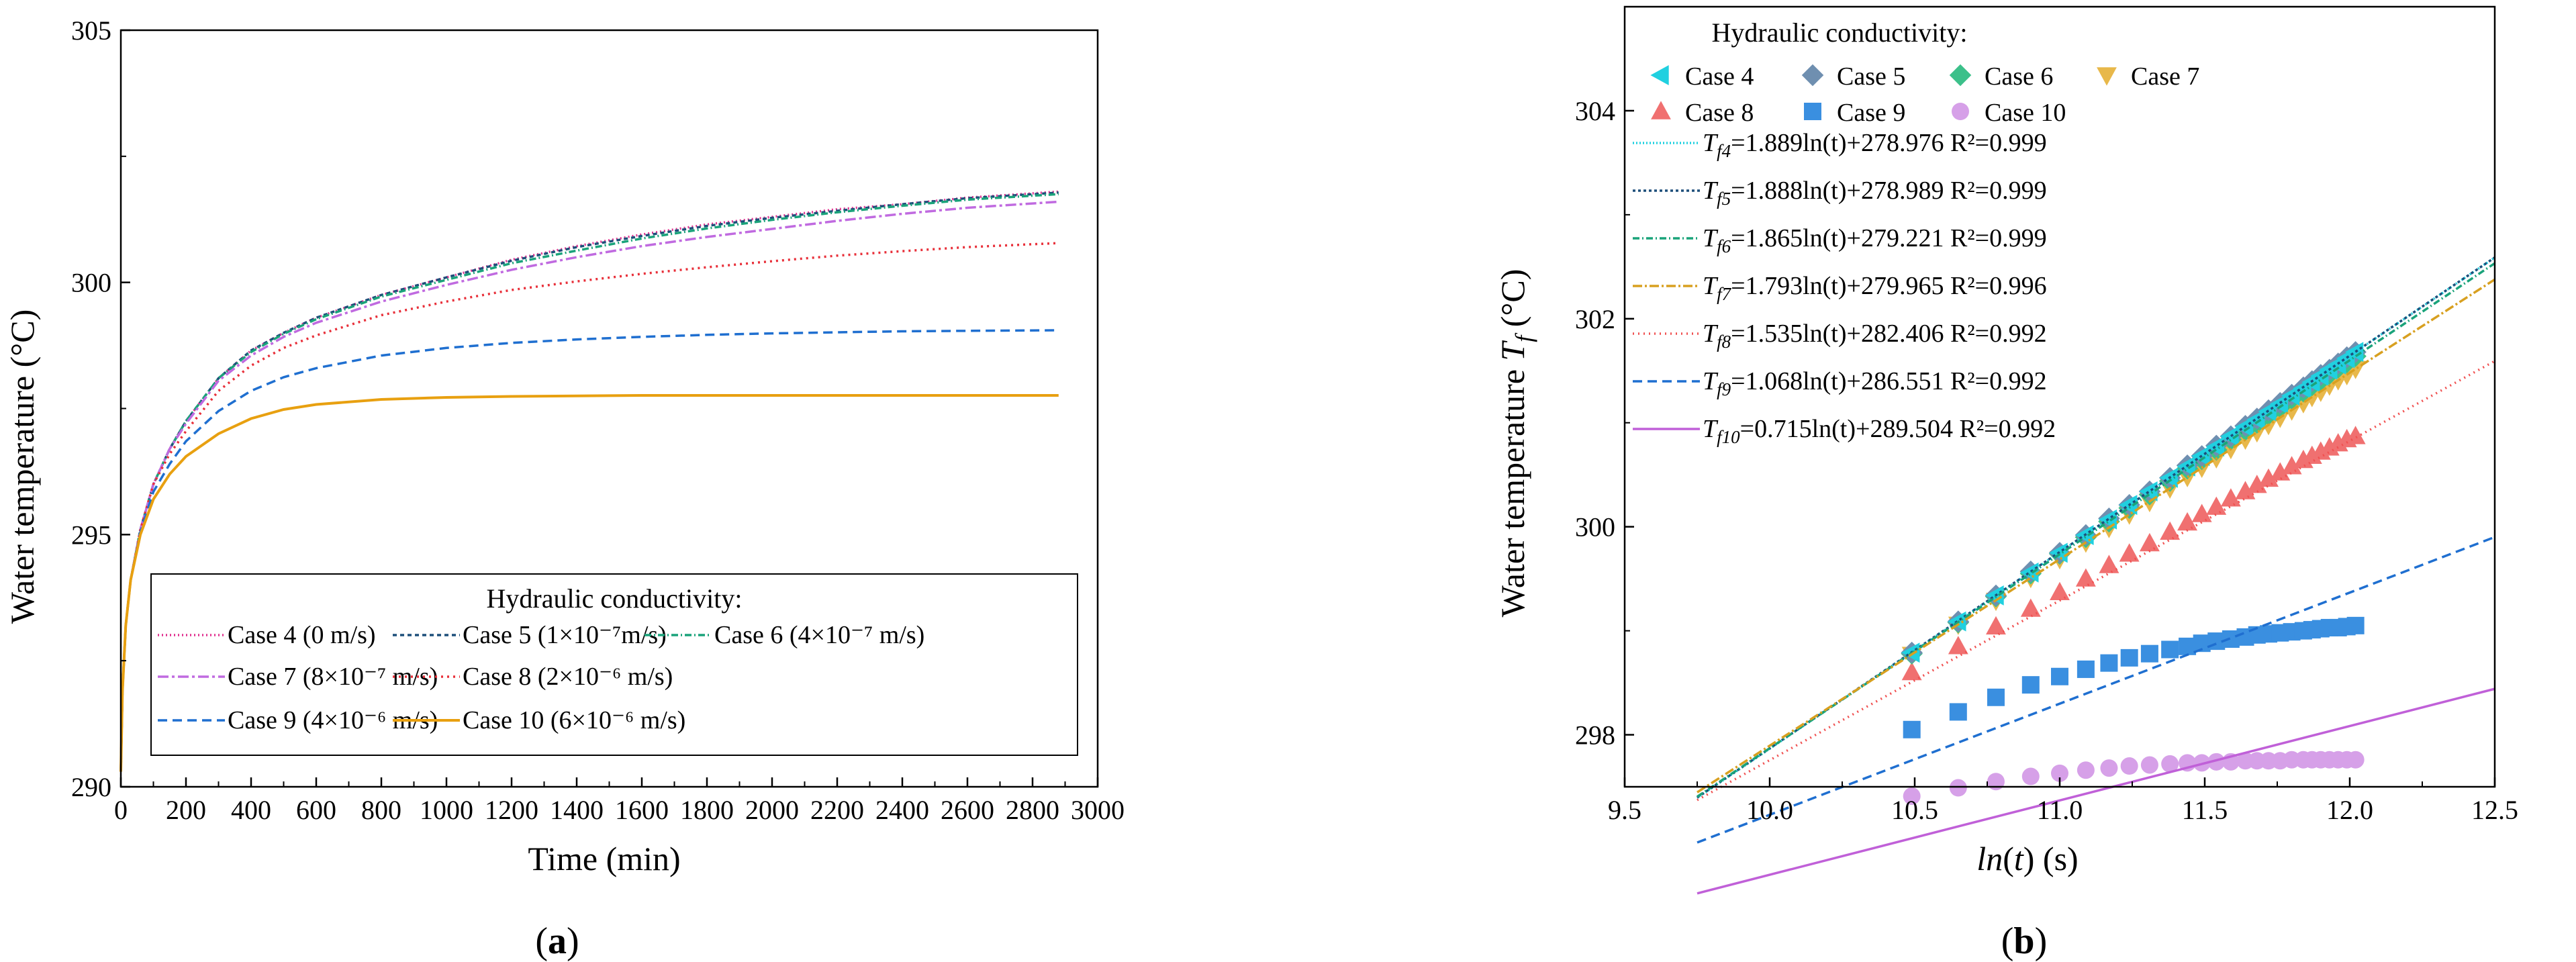  What do you see at coordinates (1875, 145) in the screenshot?
I see `panel-b-legend-fit-label: Tf4=1.889ln(t)+278.976 R²=0.999` at bounding box center [1875, 145].